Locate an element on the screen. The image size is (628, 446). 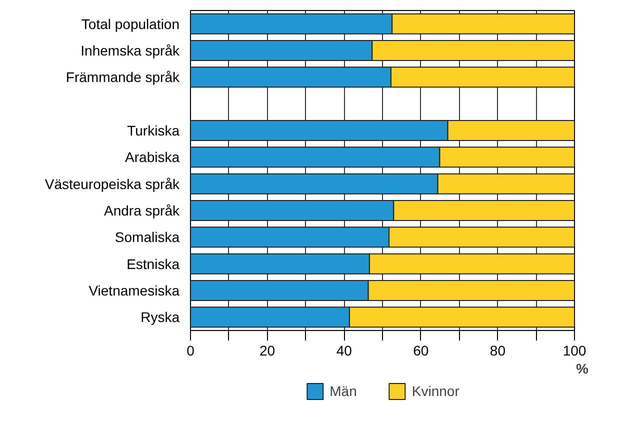
y-tick-label: Total population is located at coordinates (130, 24).